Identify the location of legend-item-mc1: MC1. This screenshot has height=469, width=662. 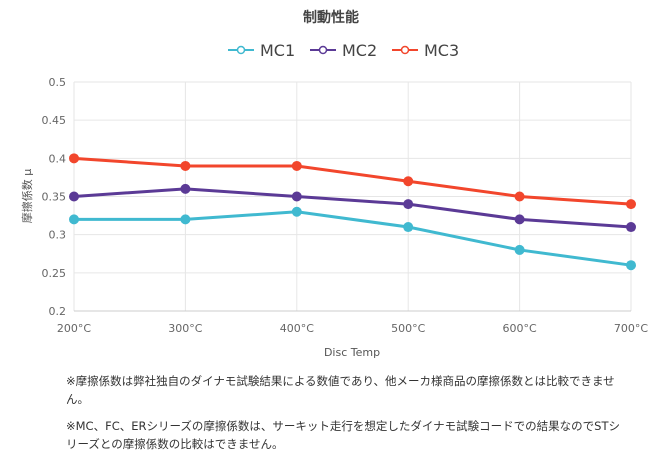
(261, 50).